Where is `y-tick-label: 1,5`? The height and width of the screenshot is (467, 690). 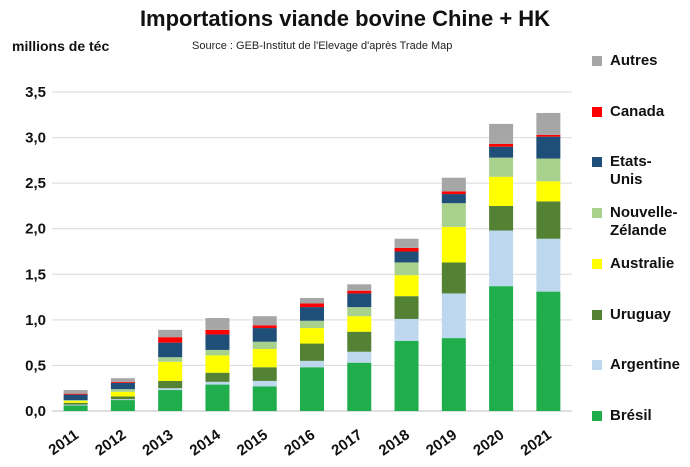 y-tick-label: 1,5 is located at coordinates (35, 274).